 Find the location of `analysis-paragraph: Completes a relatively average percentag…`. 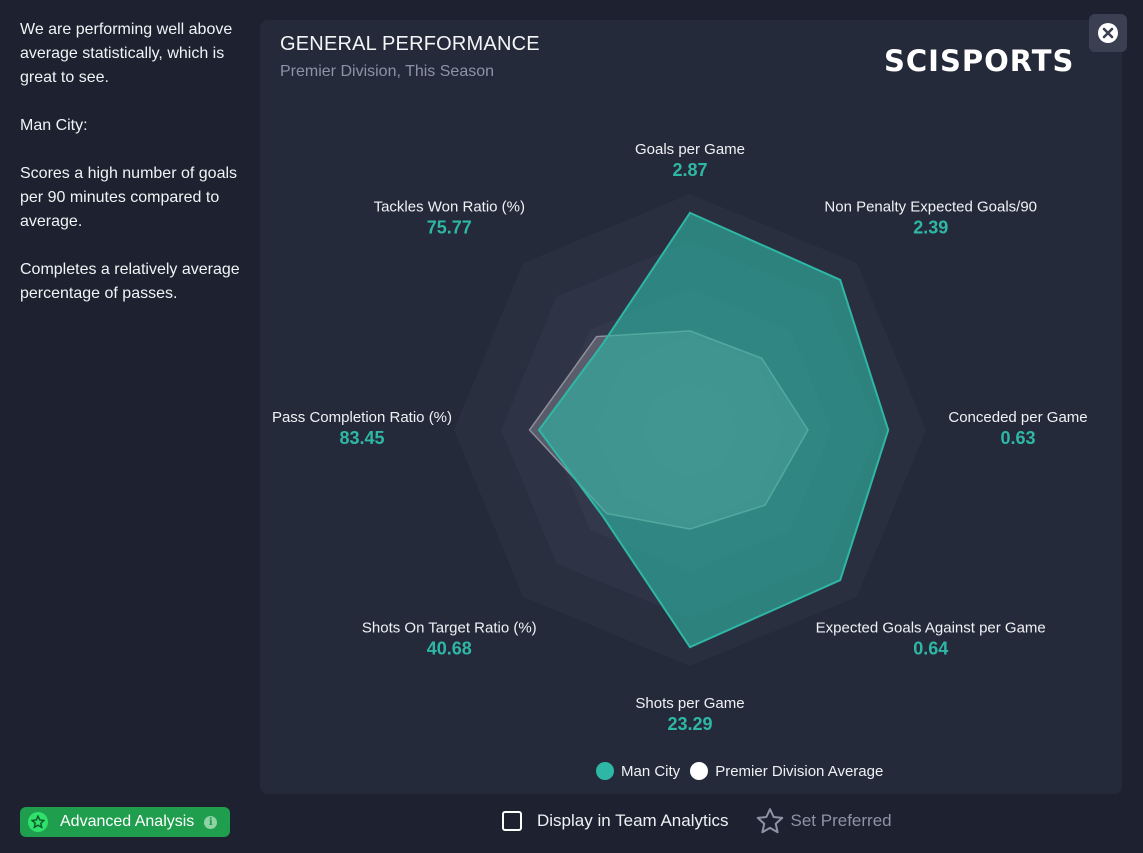

analysis-paragraph: Completes a relatively average percentag… is located at coordinates (130, 281).